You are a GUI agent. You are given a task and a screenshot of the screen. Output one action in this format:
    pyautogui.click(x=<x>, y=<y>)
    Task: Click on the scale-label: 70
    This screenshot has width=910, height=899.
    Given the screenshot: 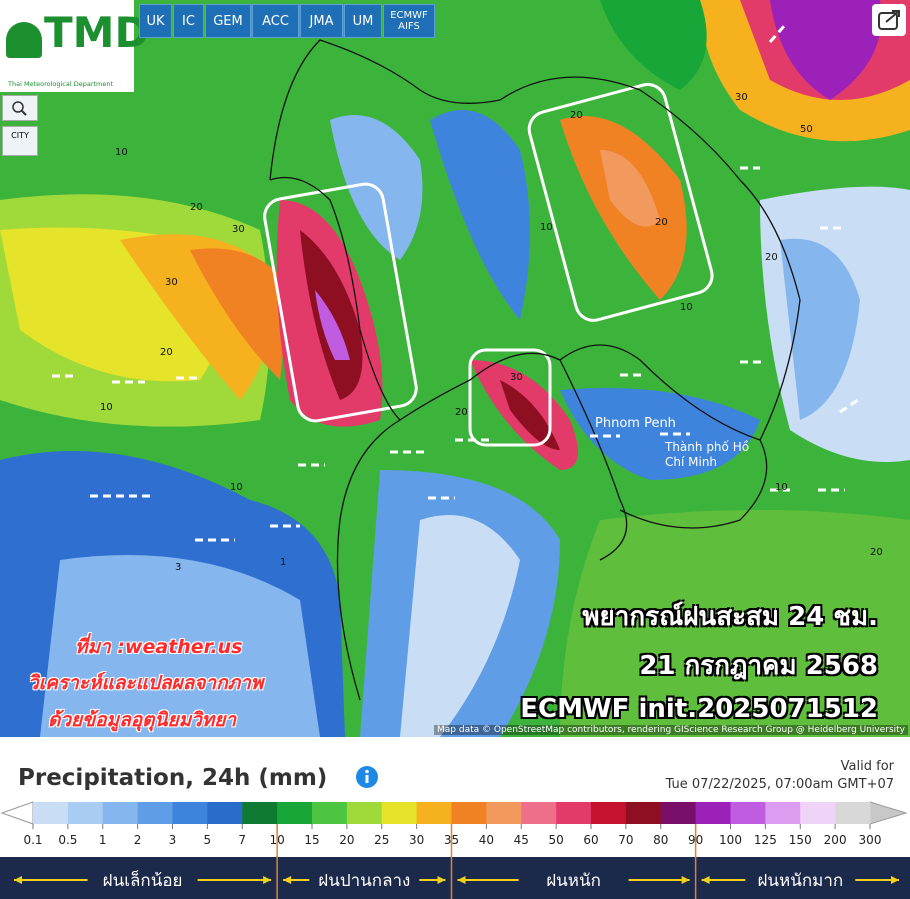 What is the action you would take?
    pyautogui.click(x=625, y=840)
    